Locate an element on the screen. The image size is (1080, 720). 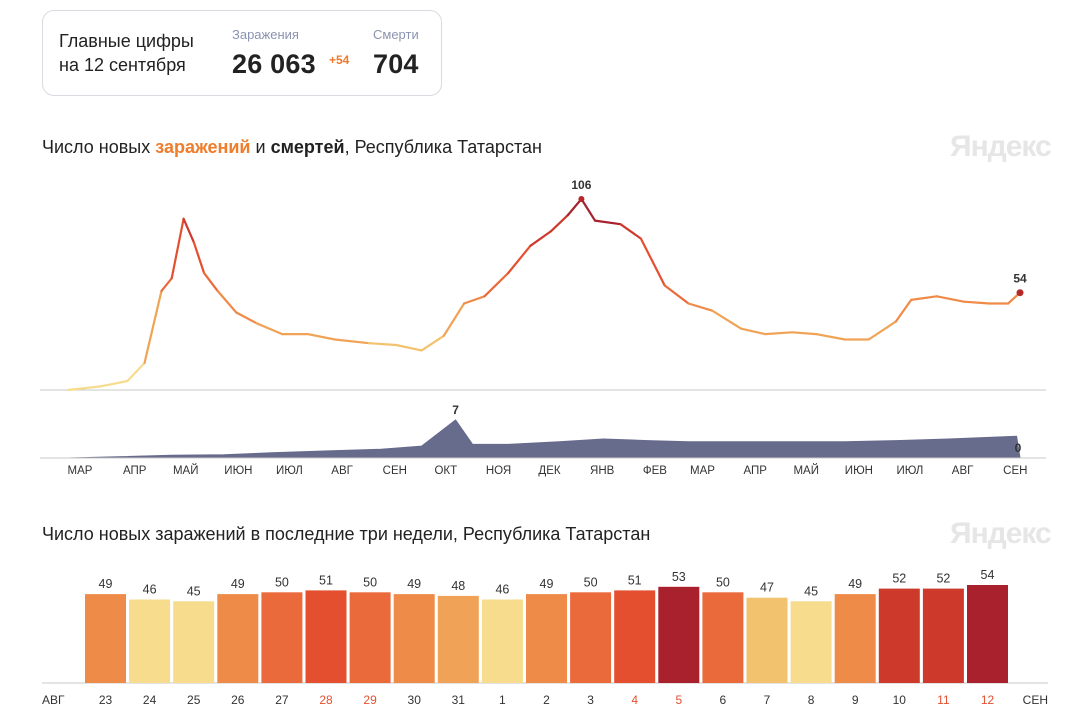
deaths-label: Смерти is located at coordinates (396, 34).